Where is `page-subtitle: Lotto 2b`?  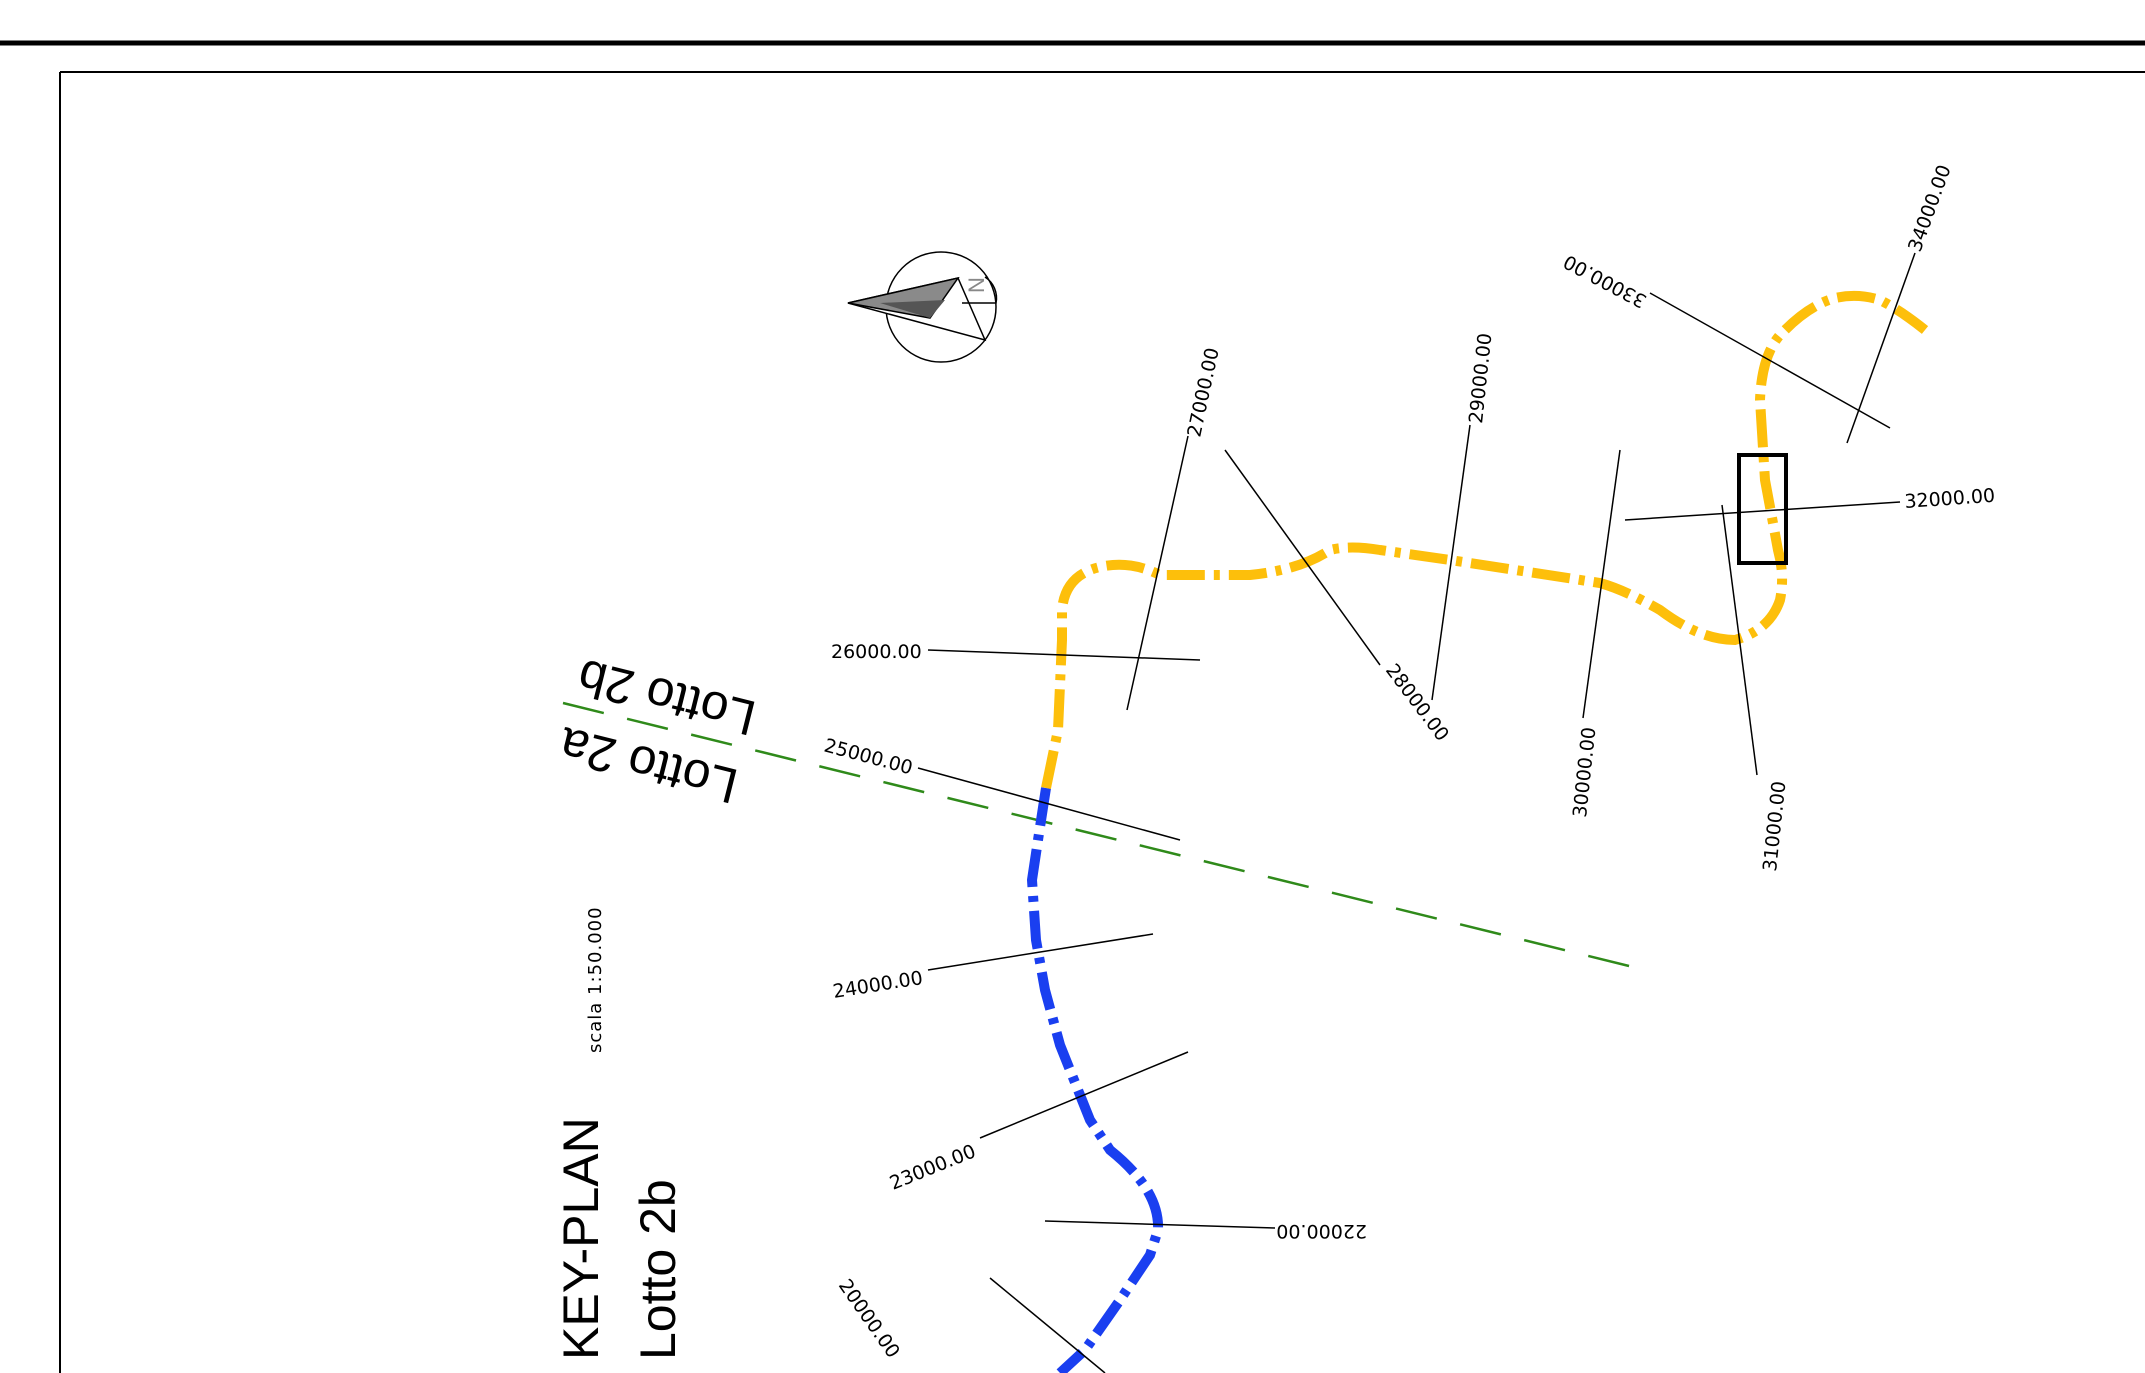
page-subtitle: Lotto 2b is located at coordinates (658, 1269).